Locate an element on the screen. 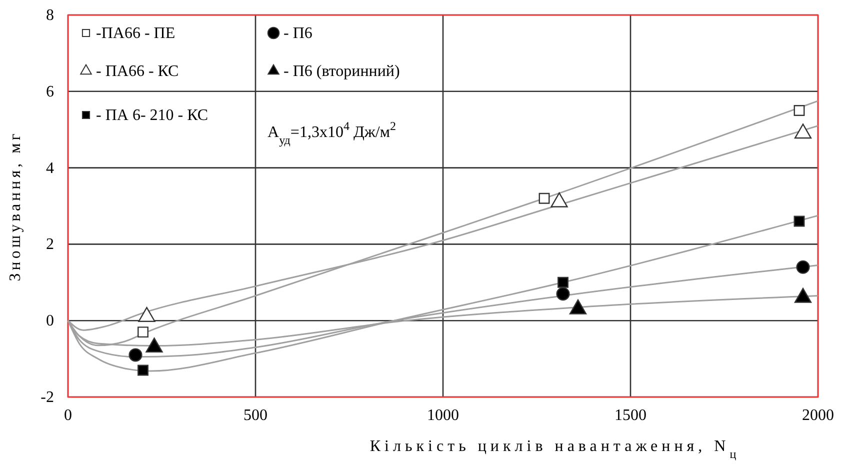  legend-label: - П6 is located at coordinates (298, 33).